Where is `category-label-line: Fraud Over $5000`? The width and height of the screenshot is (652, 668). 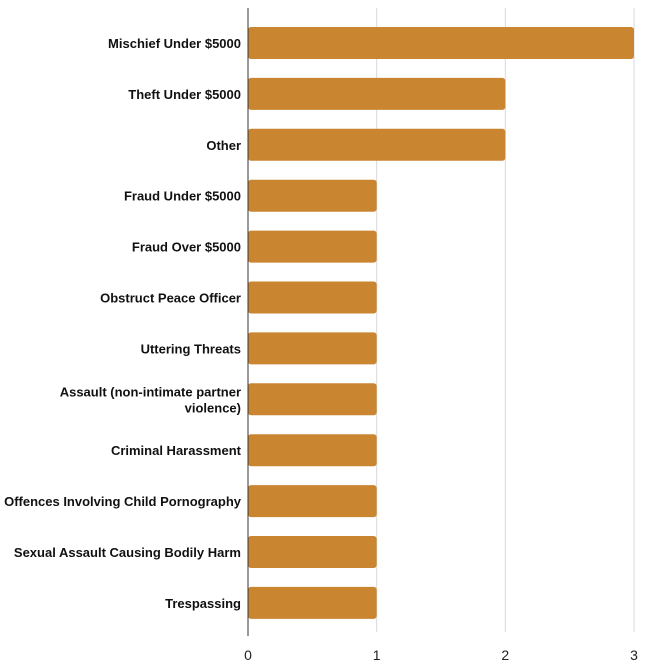
category-label-line: Fraud Over $5000 is located at coordinates (186, 247).